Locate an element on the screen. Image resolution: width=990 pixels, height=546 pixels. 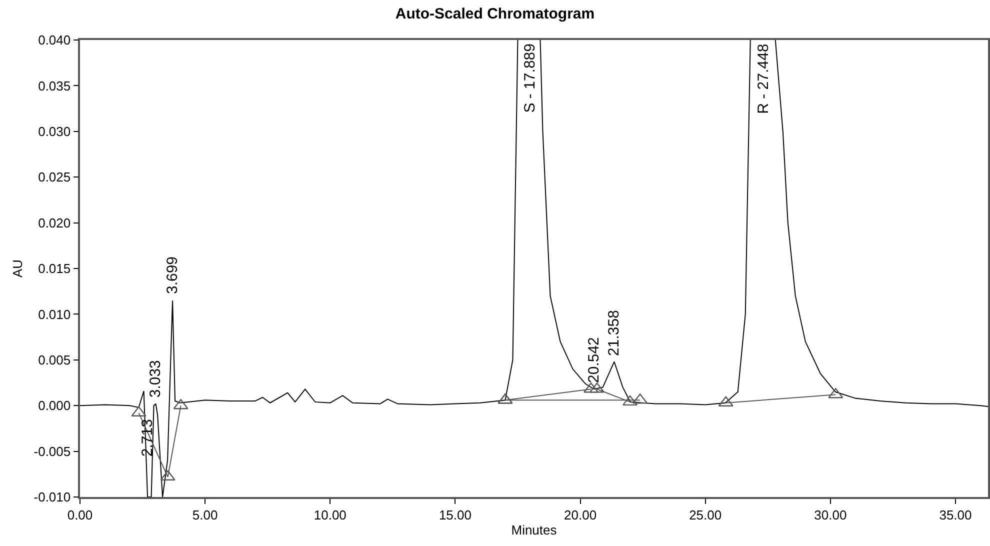
x-tick-label: 20.00 is located at coordinates (580, 514).